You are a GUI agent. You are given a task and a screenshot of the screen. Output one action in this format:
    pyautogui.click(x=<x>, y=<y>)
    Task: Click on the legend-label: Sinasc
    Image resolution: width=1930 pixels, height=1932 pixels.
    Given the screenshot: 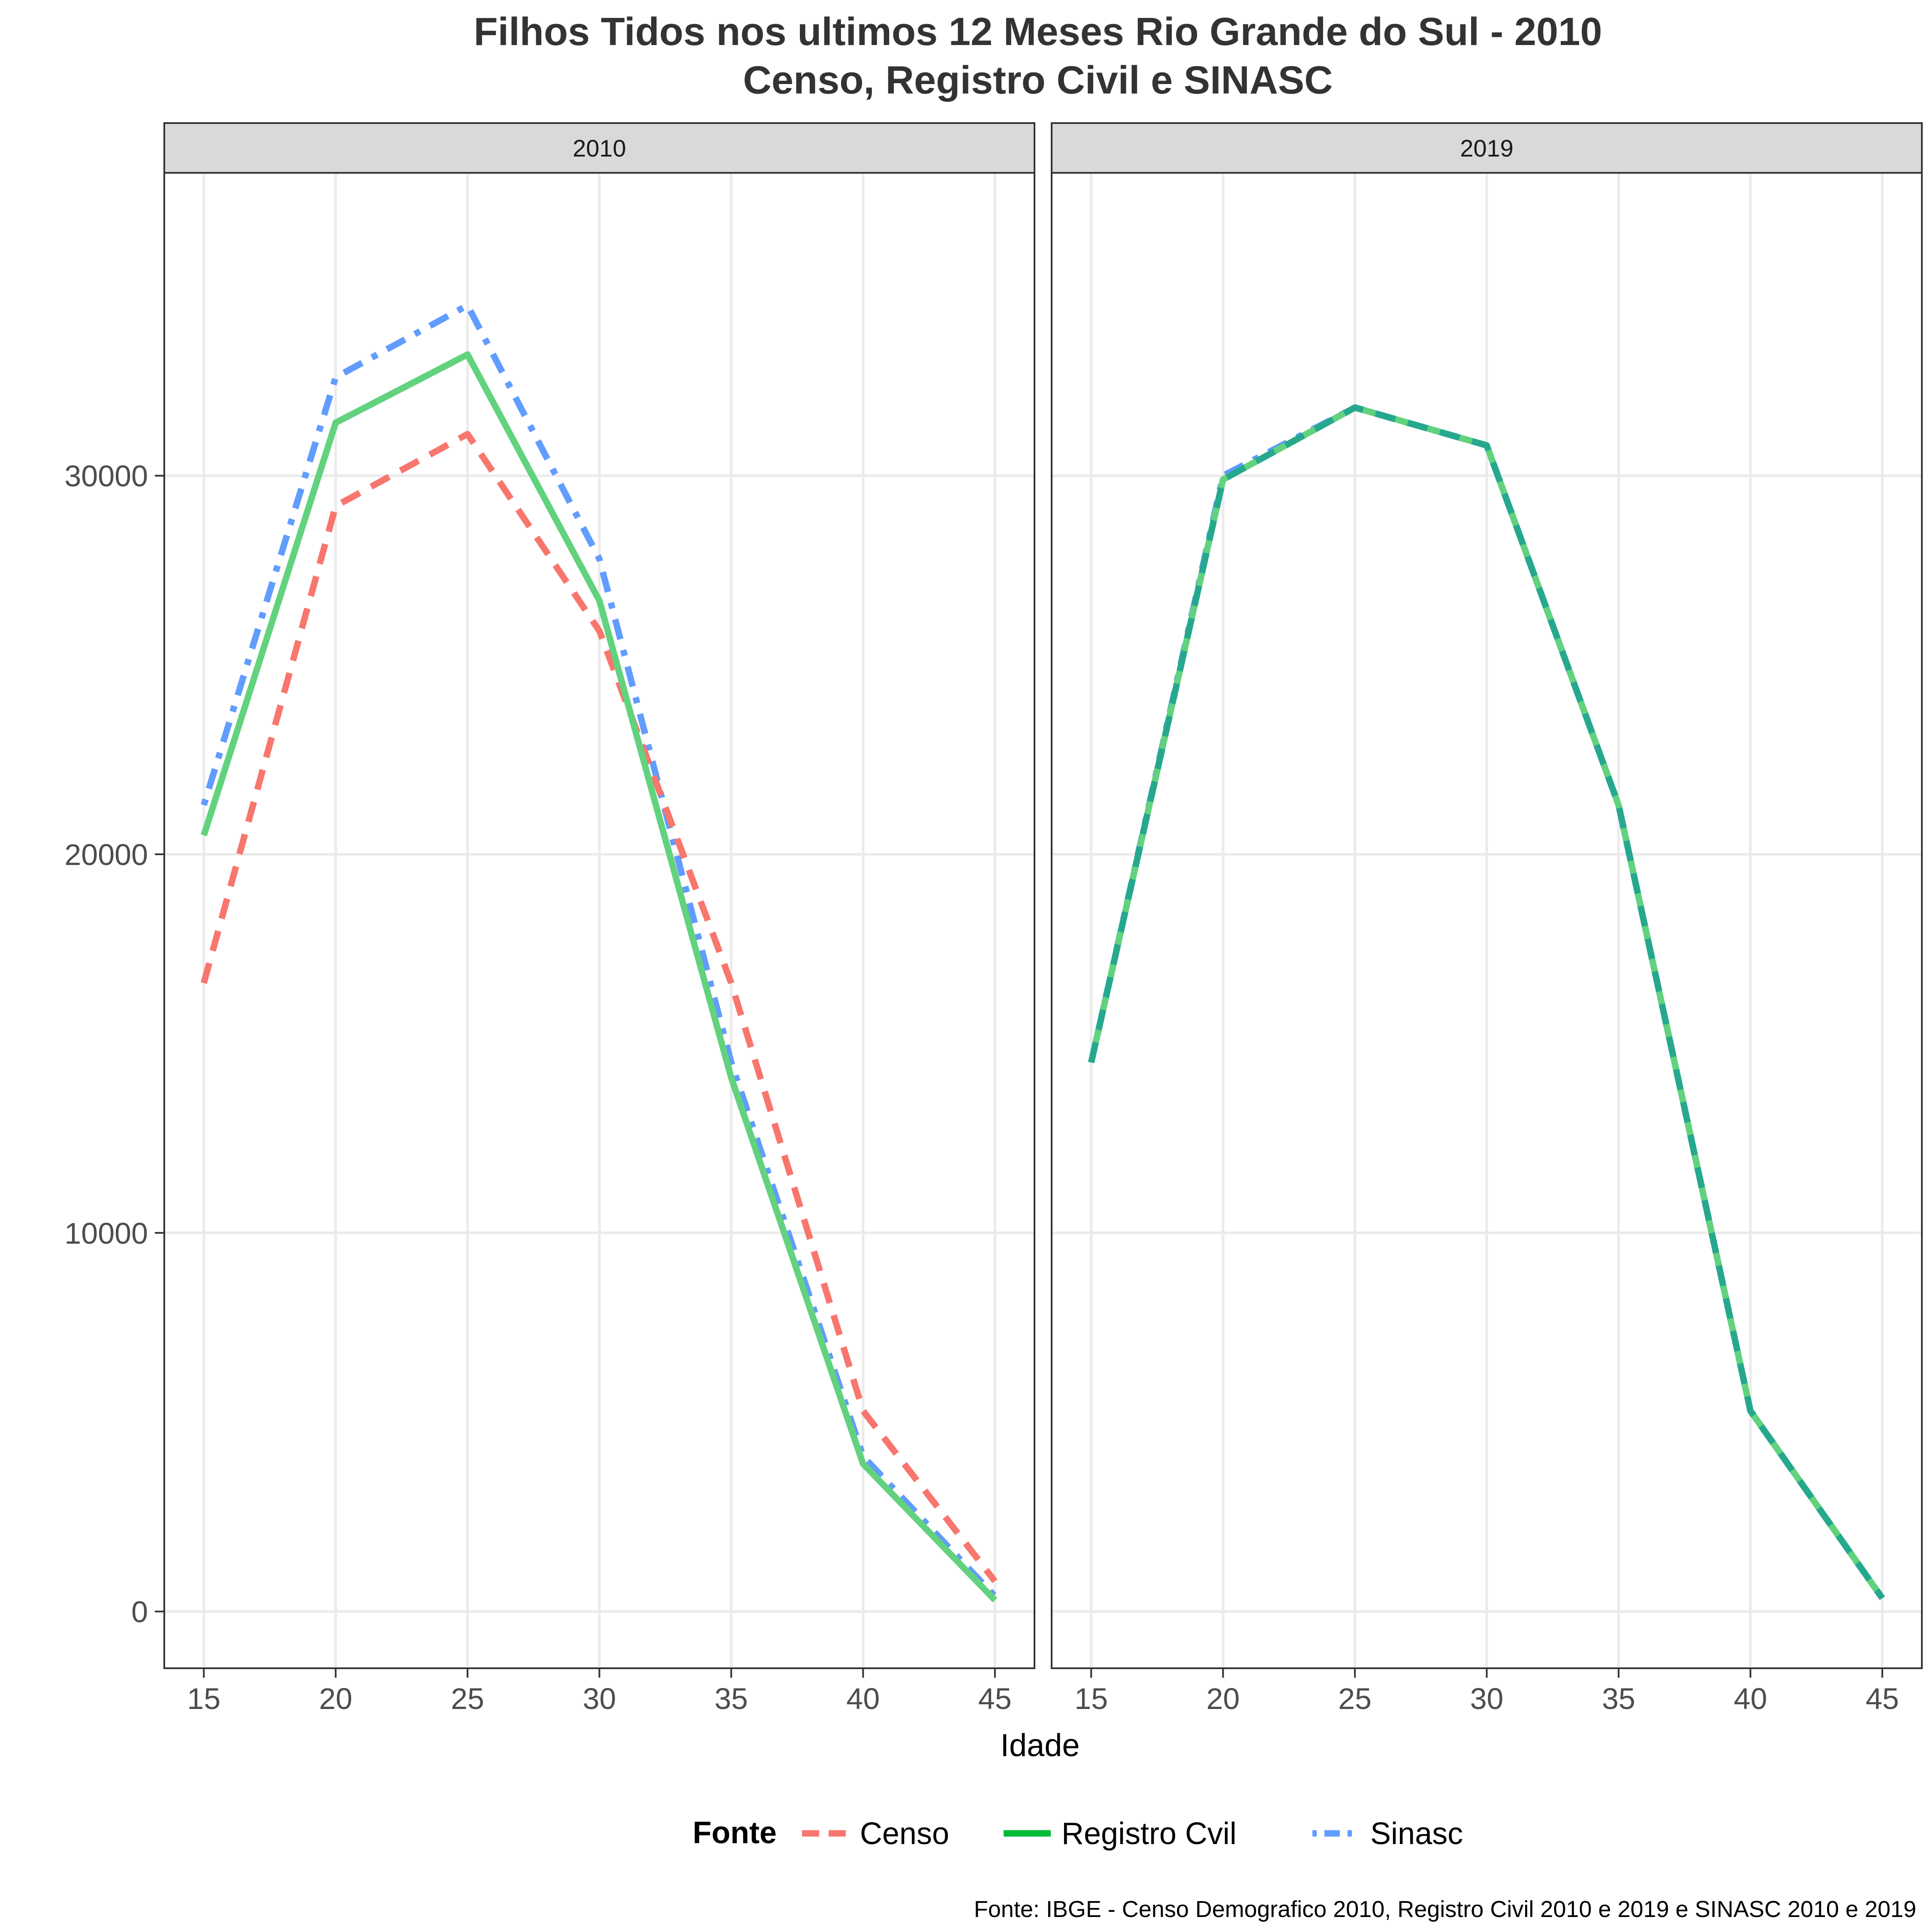 What is the action you would take?
    pyautogui.click(x=1416, y=1834)
    